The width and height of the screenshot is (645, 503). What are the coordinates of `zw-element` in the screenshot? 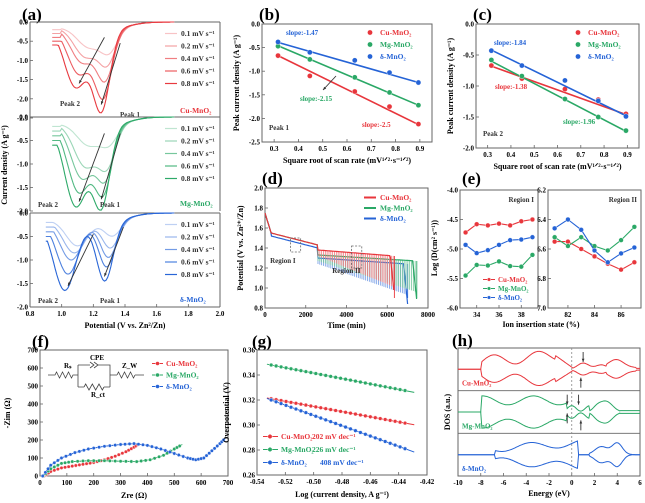 It's located at (126, 375).